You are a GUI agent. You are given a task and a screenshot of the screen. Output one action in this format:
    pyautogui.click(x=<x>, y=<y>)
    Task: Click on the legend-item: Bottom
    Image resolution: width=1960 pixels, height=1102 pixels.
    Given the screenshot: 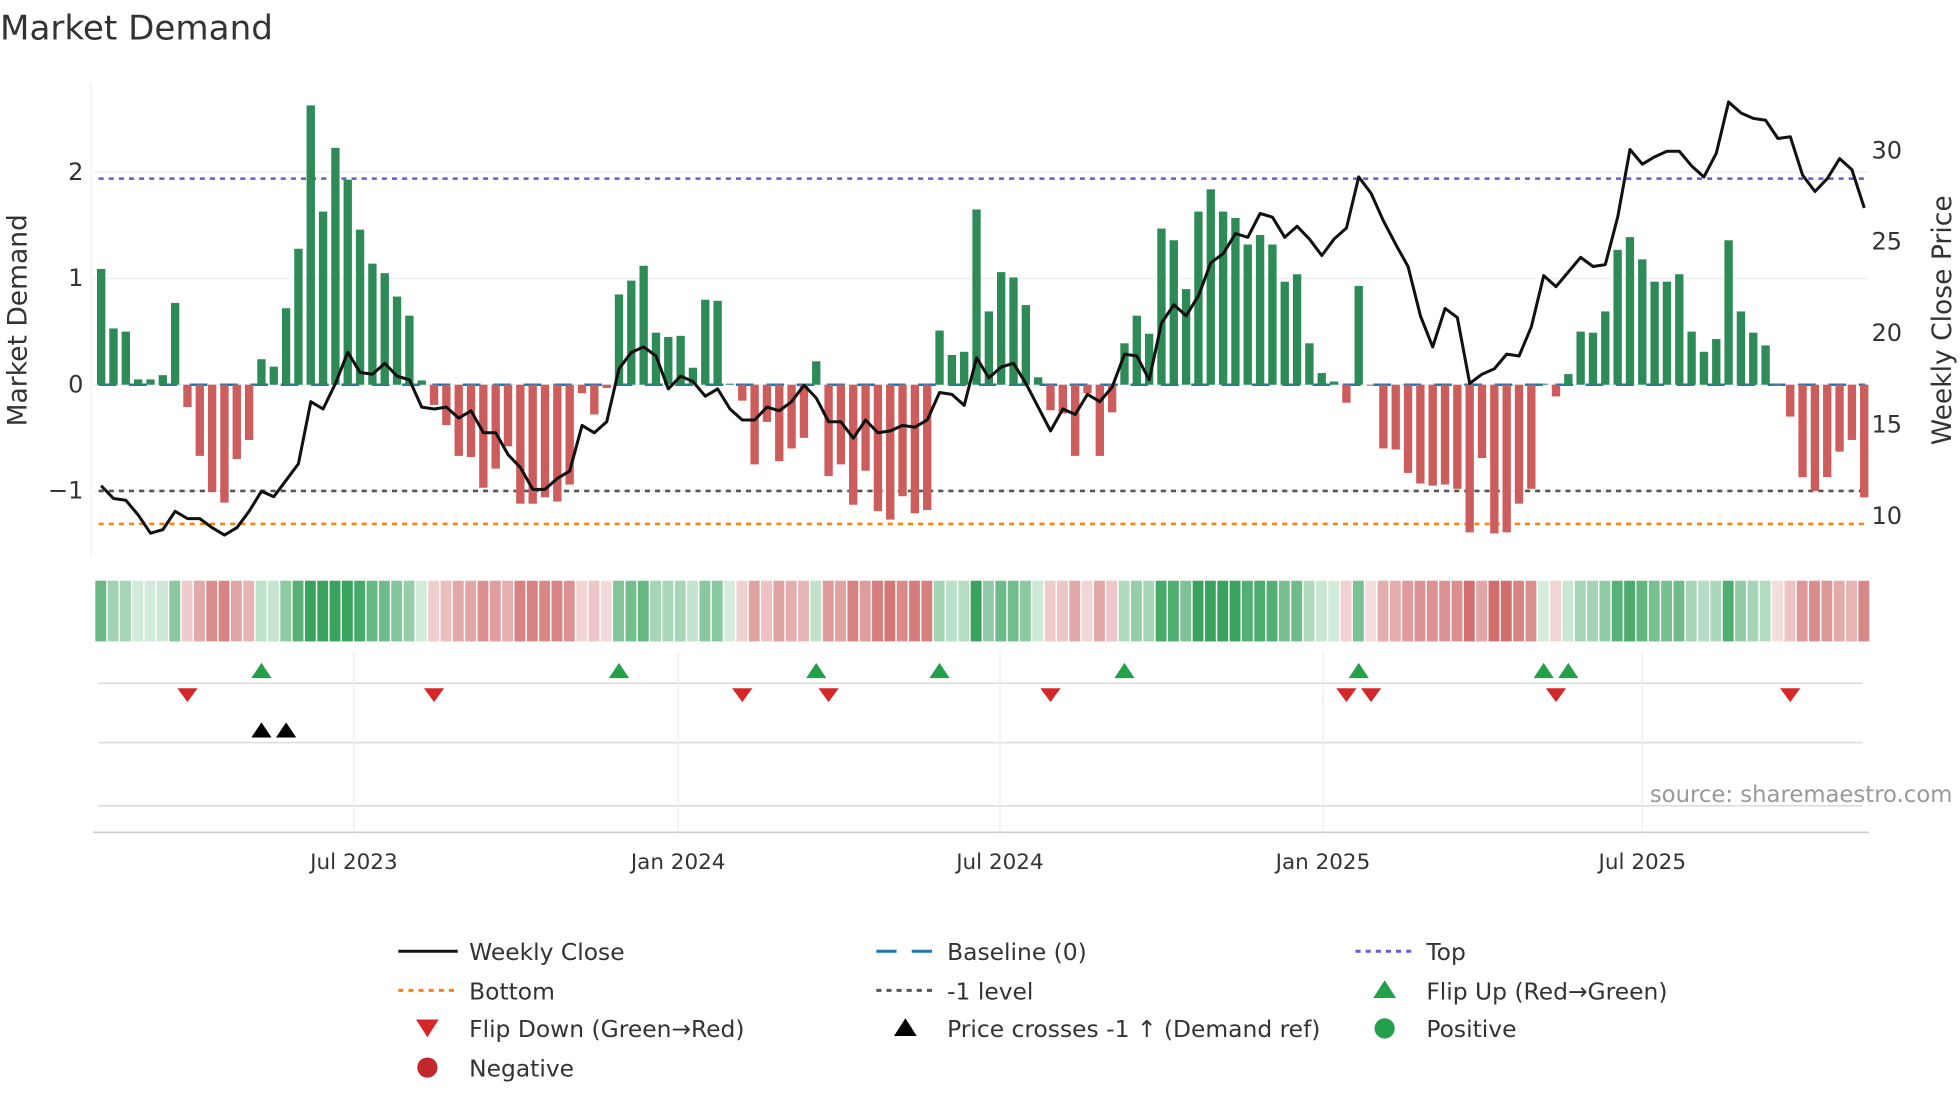 What is the action you would take?
    pyautogui.click(x=476, y=991)
    